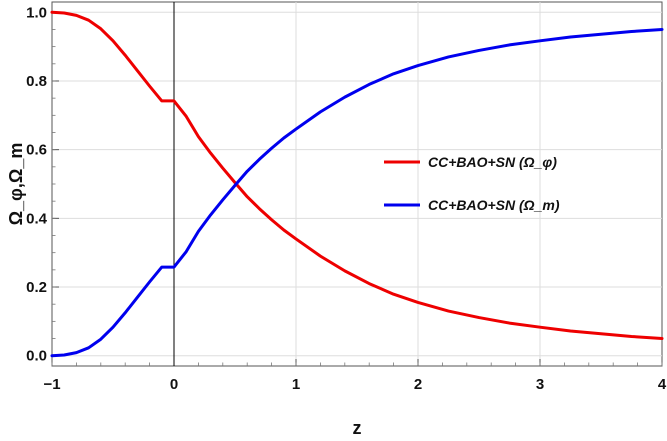  I want to click on x-axis-label: z, so click(357, 428).